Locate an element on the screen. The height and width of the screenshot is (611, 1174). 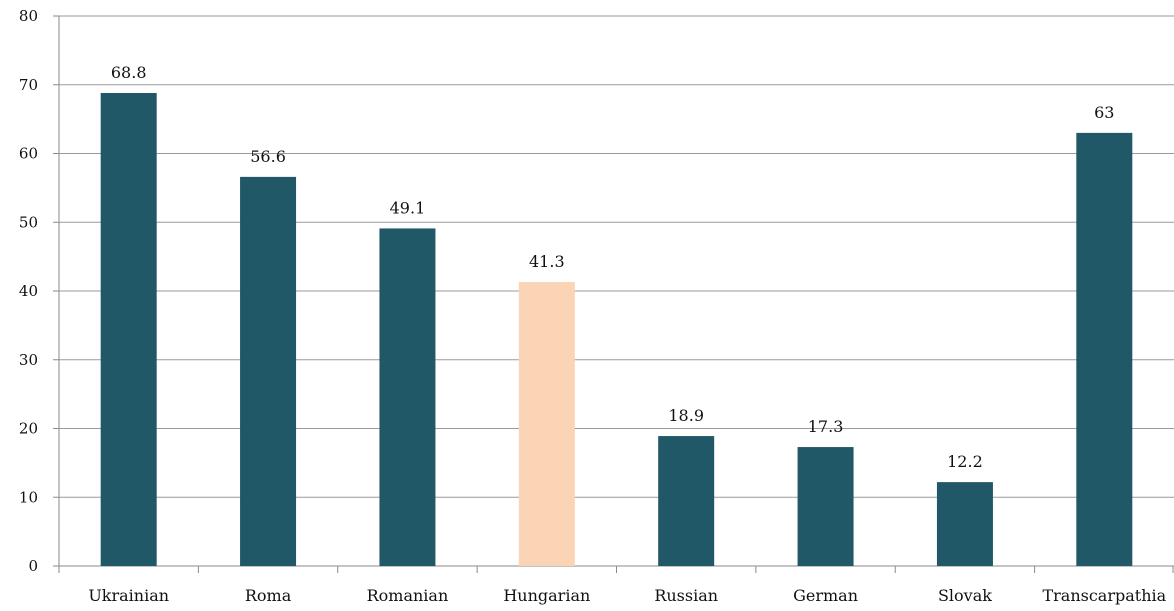
data-label: 56.6 is located at coordinates (268, 156).